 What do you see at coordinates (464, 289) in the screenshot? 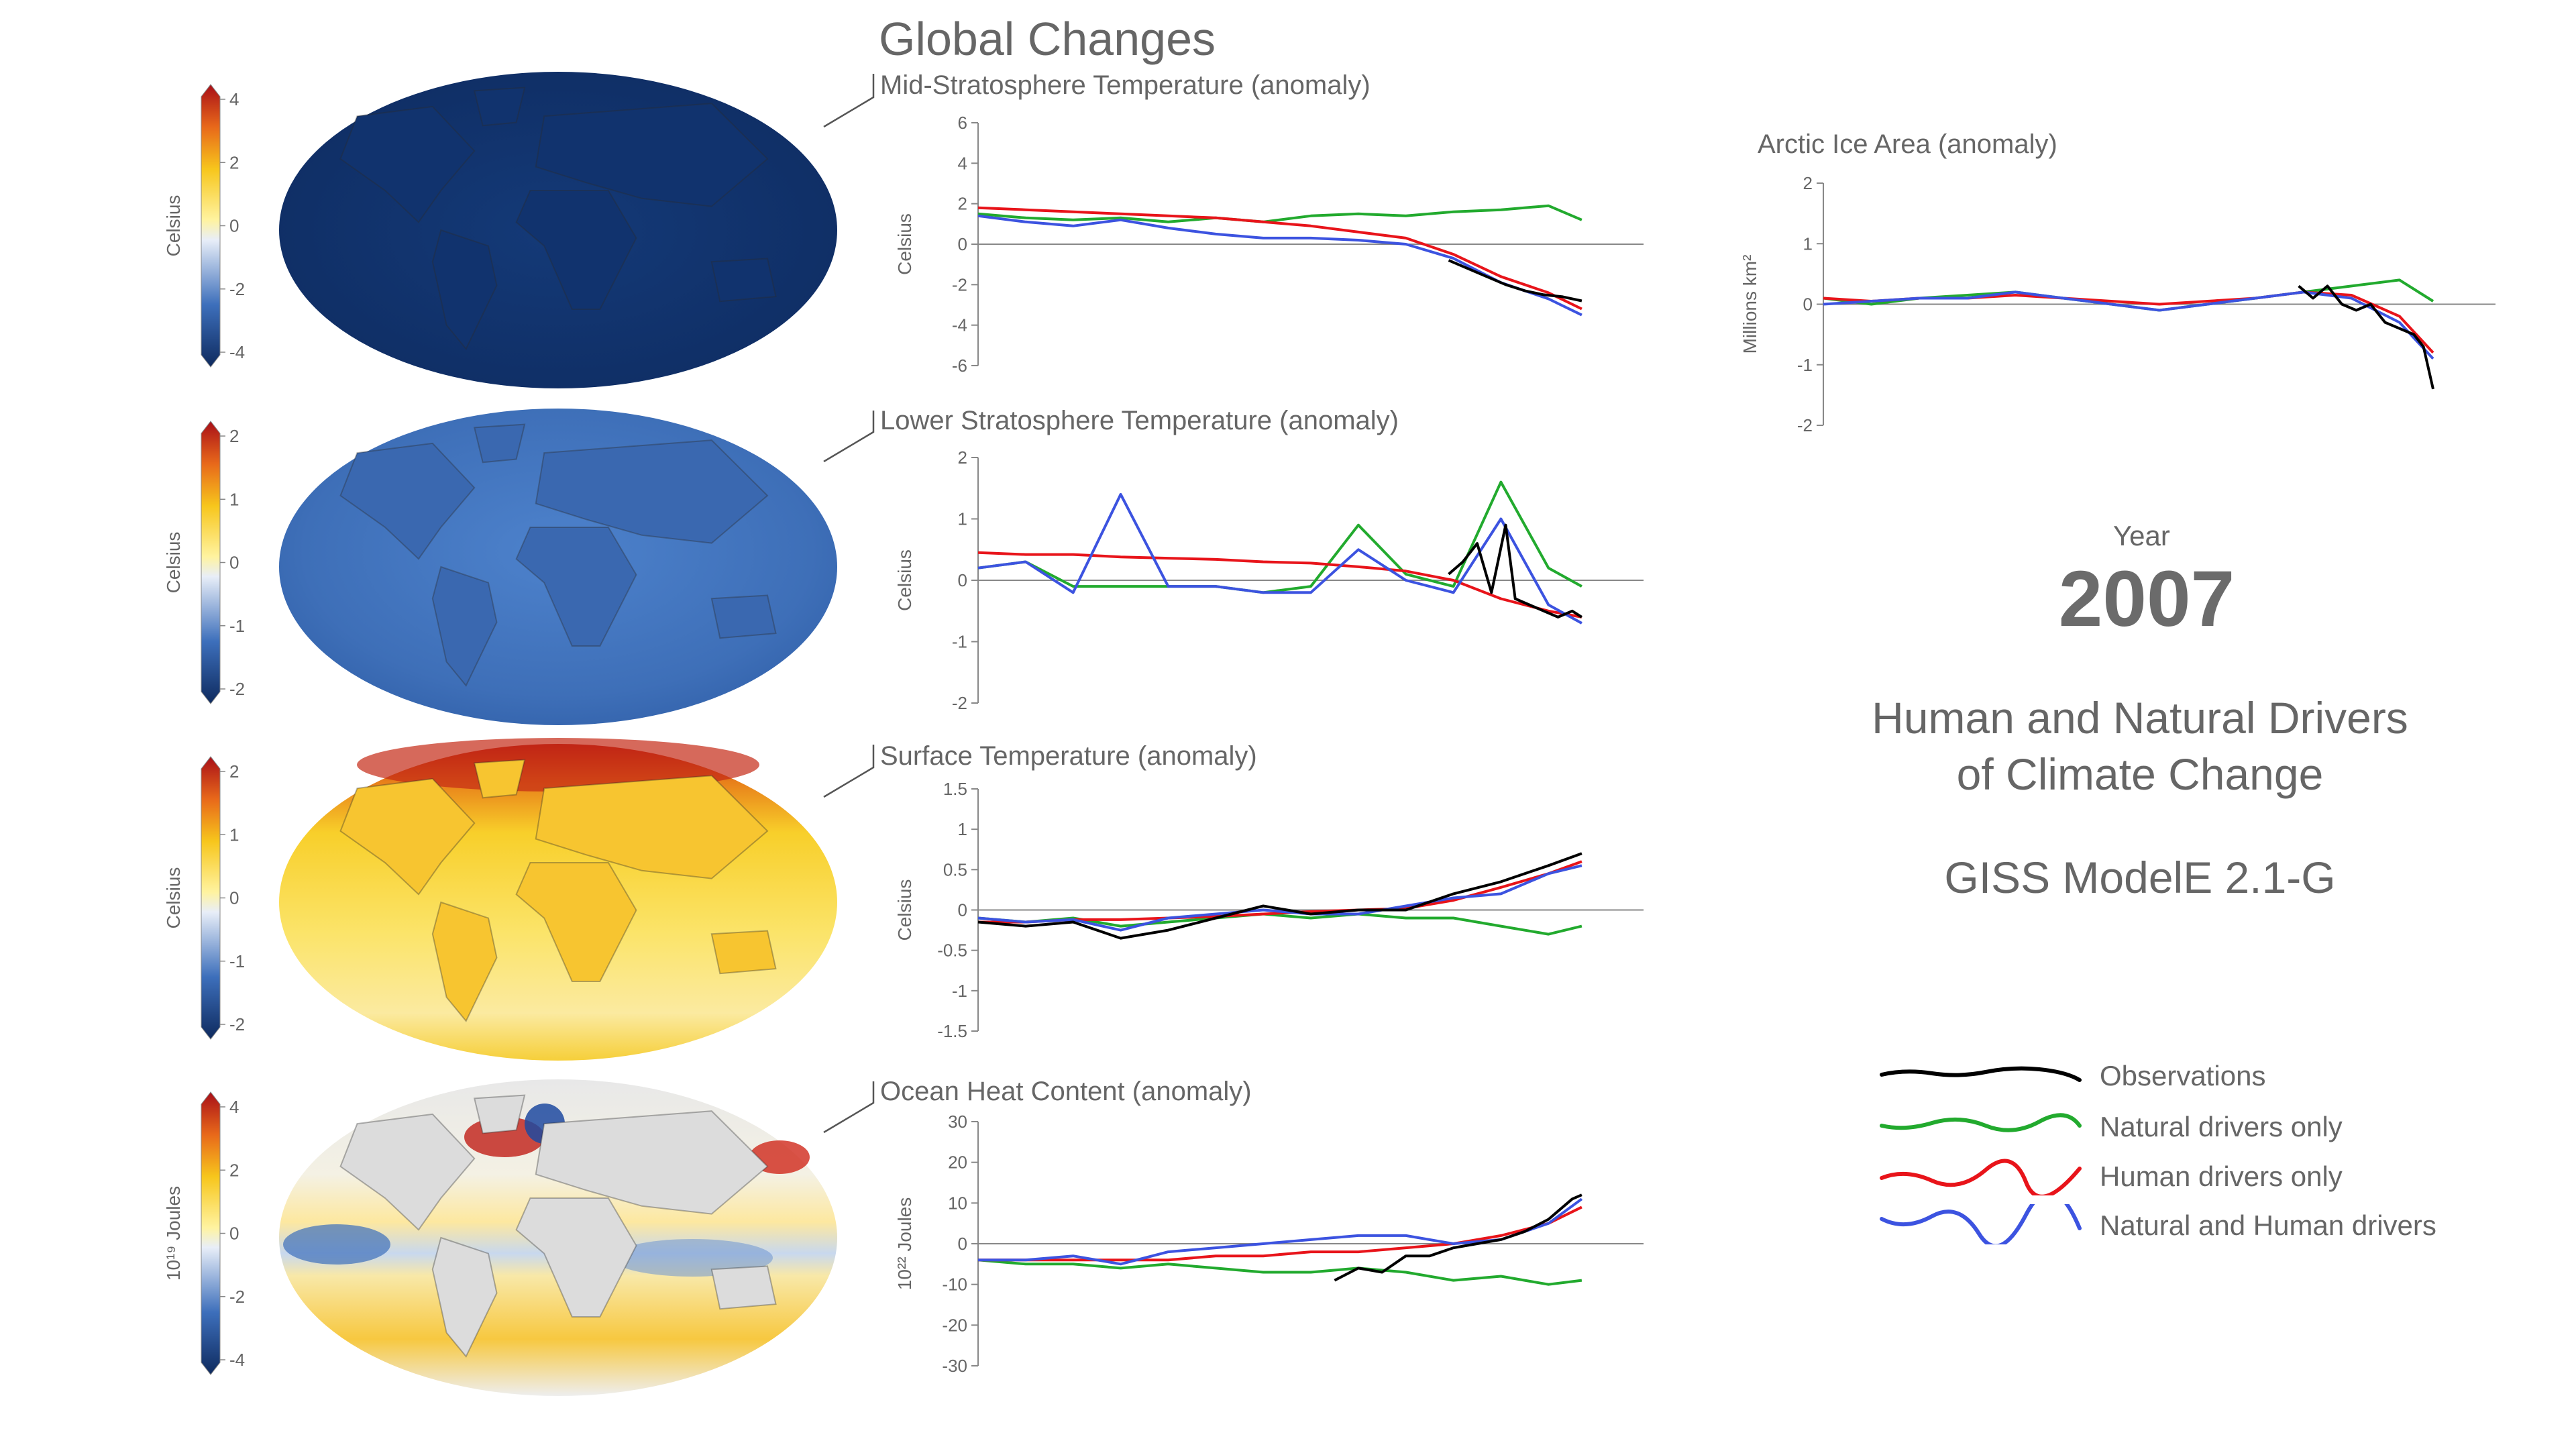
I see `mid-stratosphere-map-south-america` at bounding box center [464, 289].